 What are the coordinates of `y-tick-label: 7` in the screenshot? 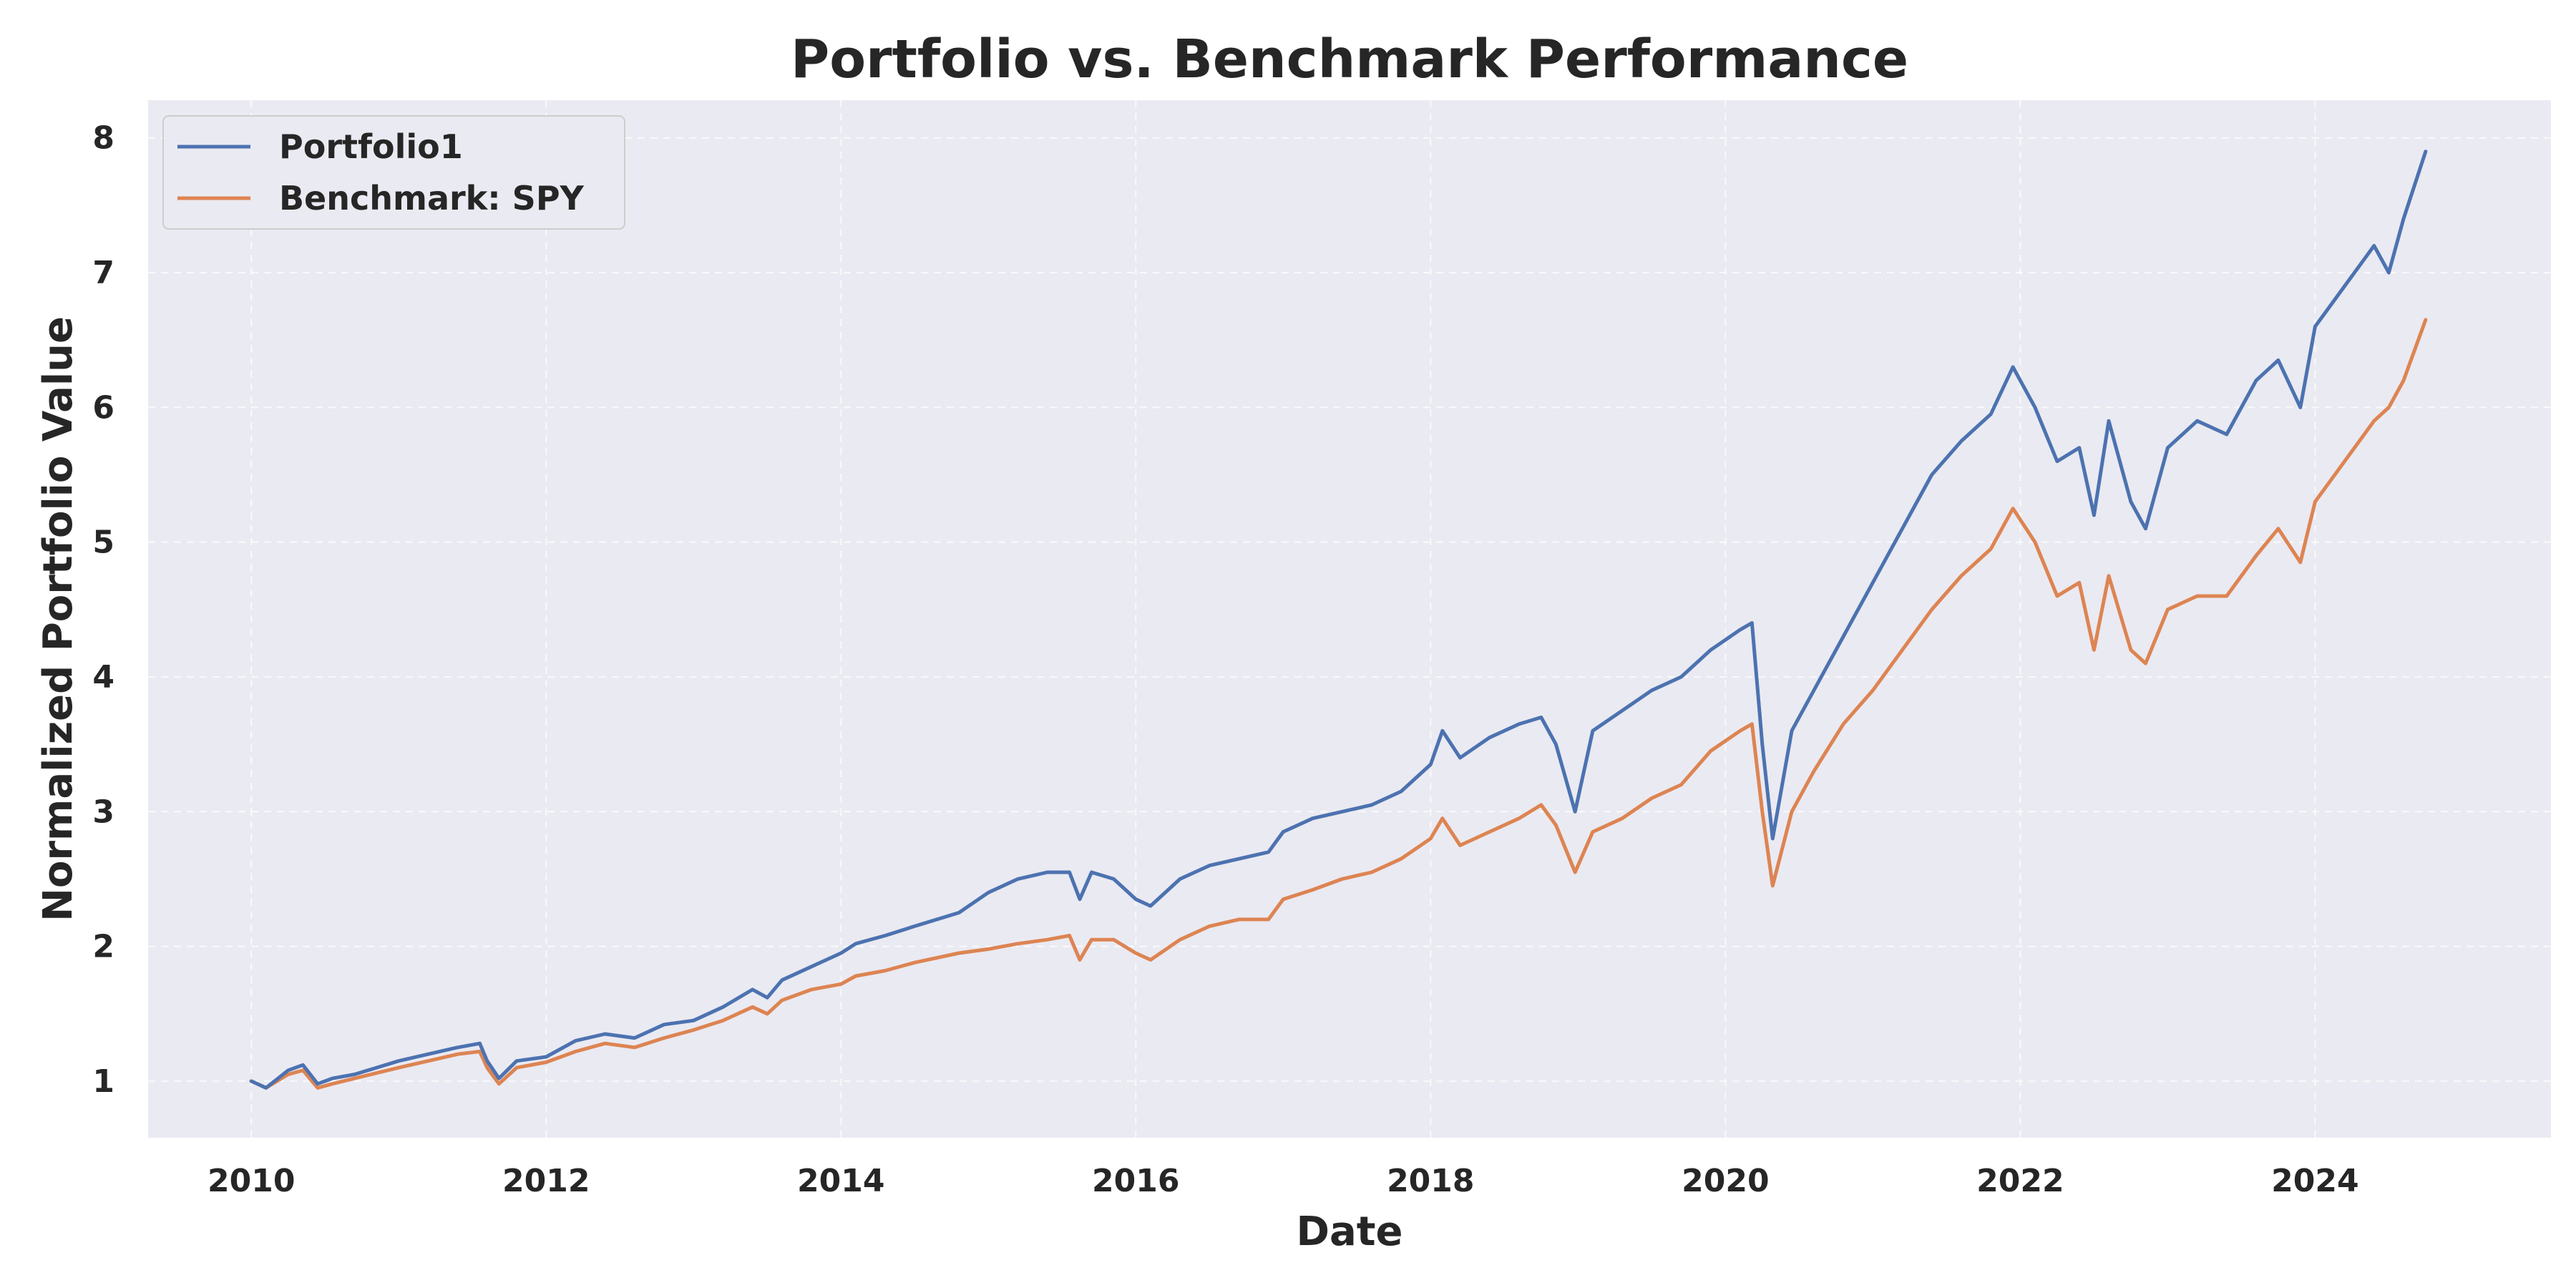 It's located at (103, 273).